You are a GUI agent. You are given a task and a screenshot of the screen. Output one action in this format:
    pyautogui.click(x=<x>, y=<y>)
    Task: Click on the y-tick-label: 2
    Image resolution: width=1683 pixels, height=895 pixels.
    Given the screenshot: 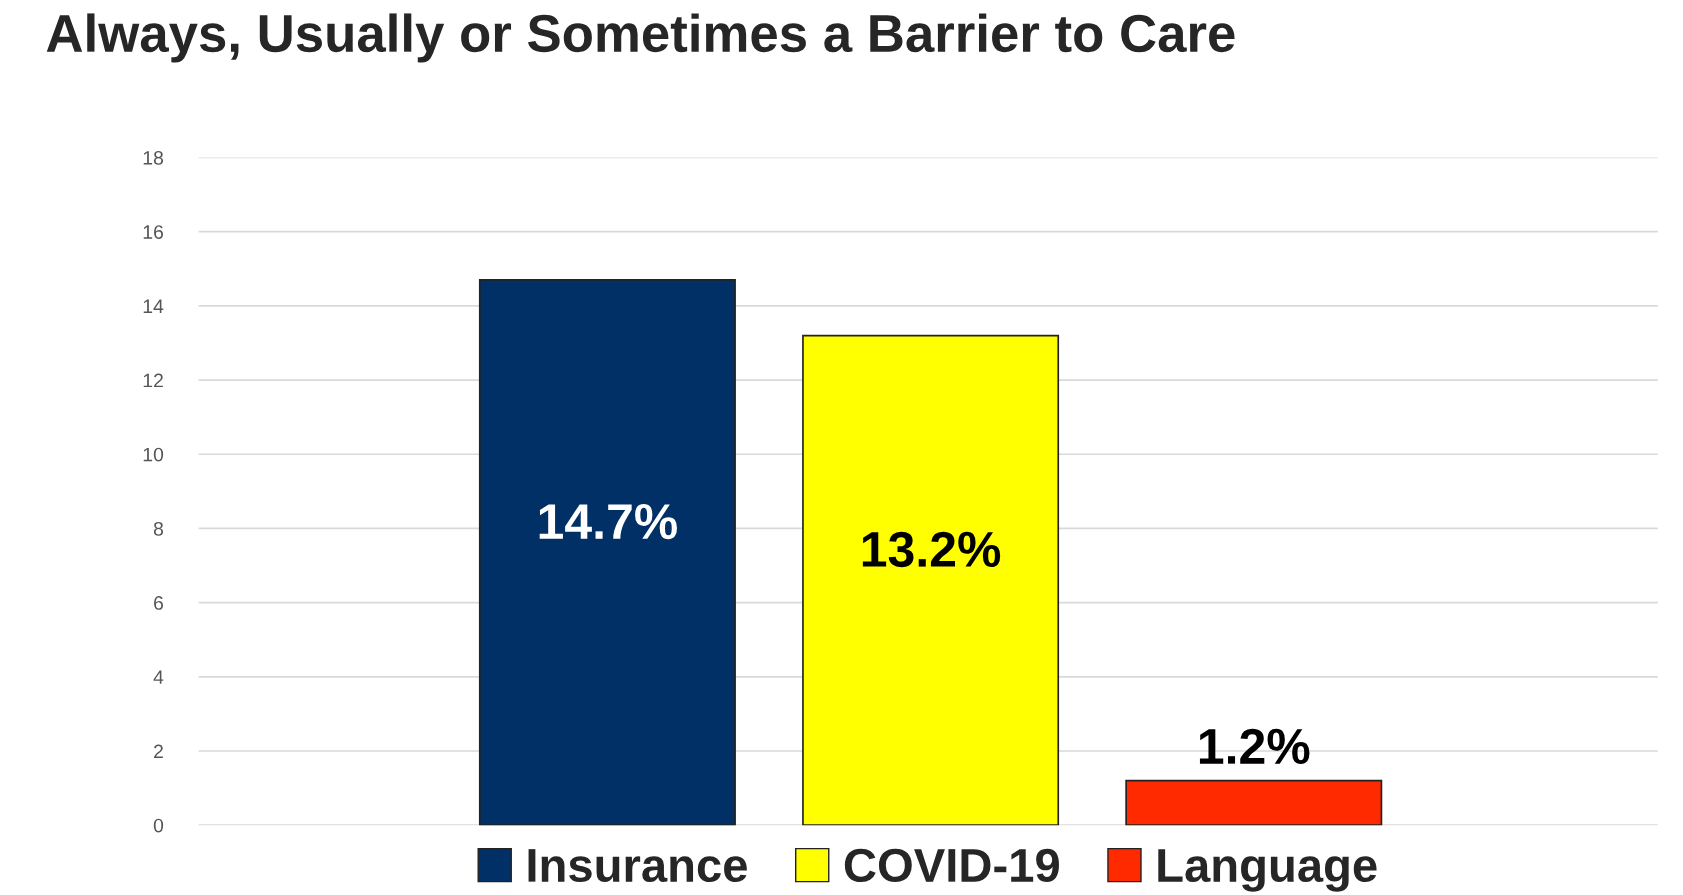 What is the action you would take?
    pyautogui.click(x=158, y=751)
    